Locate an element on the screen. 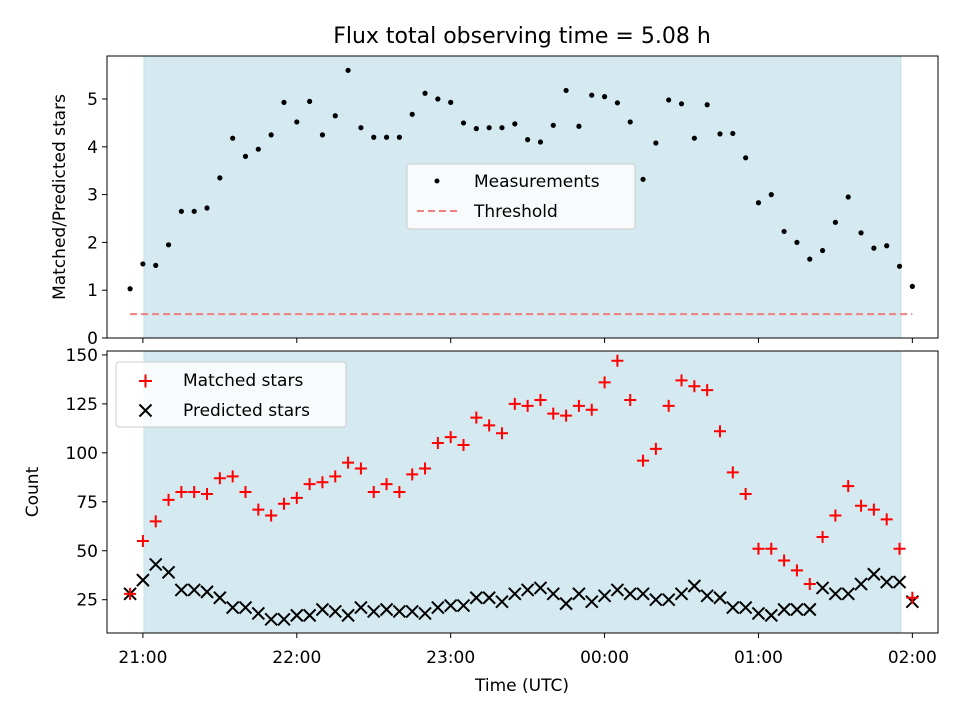  bottom-legend-box is located at coordinates (231, 394).